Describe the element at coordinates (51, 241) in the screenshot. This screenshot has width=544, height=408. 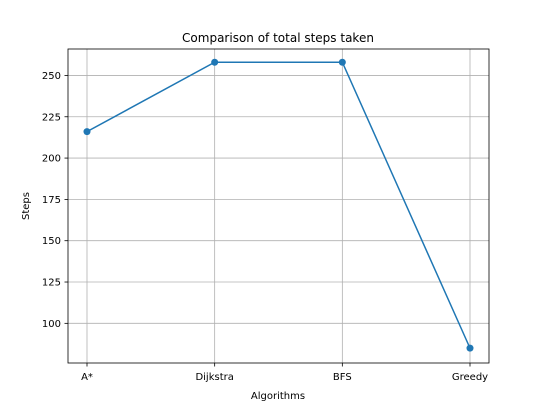
I see `y-tick-label: 150` at that location.